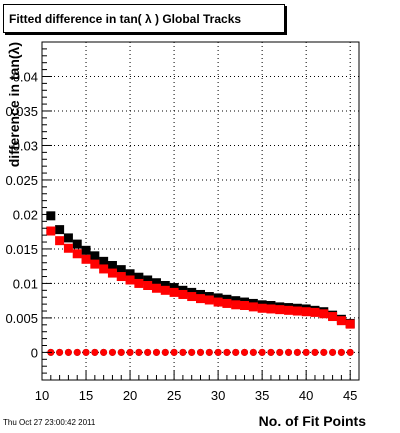  I want to click on y-tick-label: 0.04, so click(25, 76).